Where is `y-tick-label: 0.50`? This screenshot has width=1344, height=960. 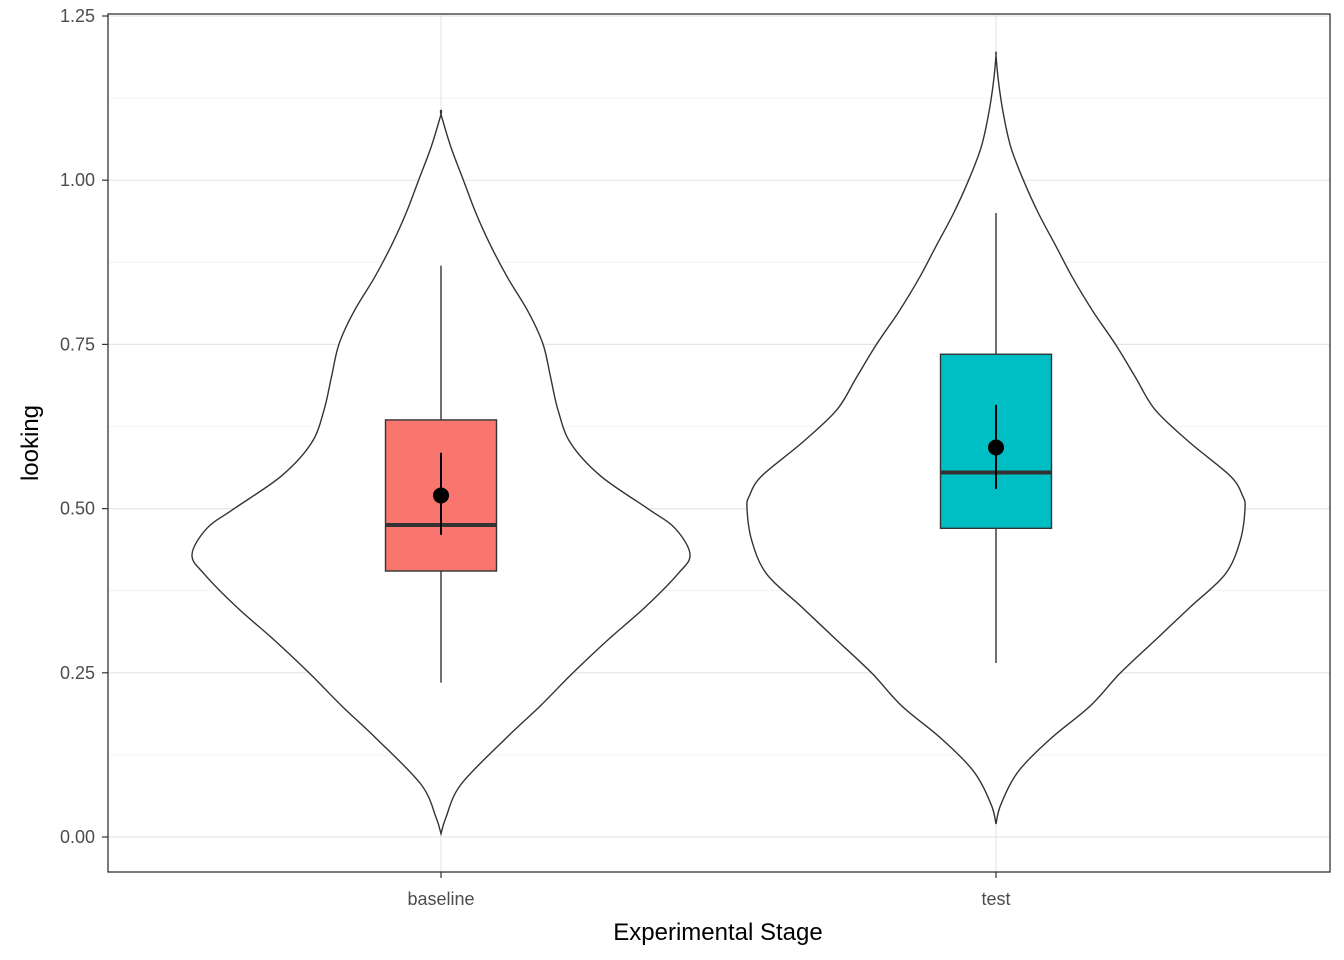
y-tick-label: 0.50 is located at coordinates (77, 509).